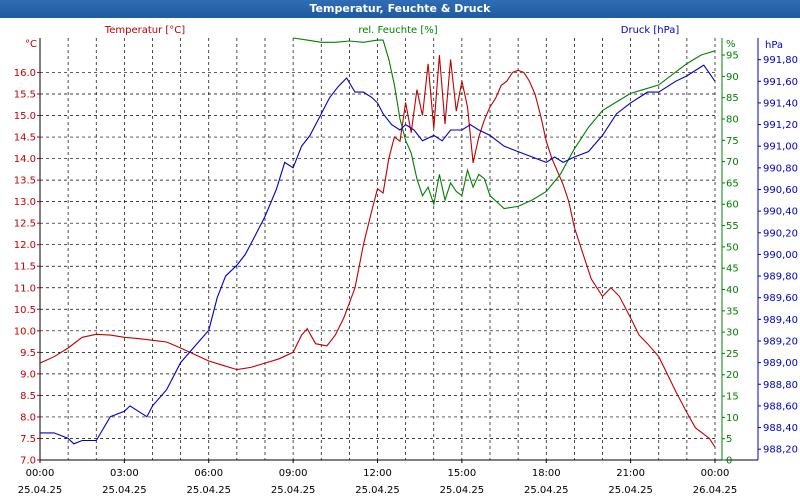  I want to click on x-tick-time: 18:00, so click(546, 473).